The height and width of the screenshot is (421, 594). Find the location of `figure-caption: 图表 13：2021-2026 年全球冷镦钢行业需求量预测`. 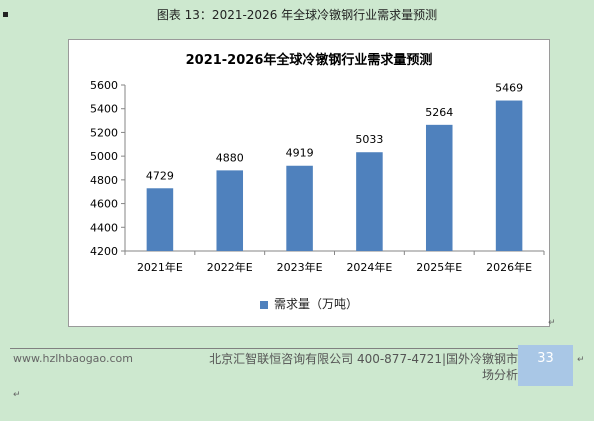

figure-caption: 图表 13：2021-2026 年全球冷镦钢行业需求量预测 is located at coordinates (297, 15).